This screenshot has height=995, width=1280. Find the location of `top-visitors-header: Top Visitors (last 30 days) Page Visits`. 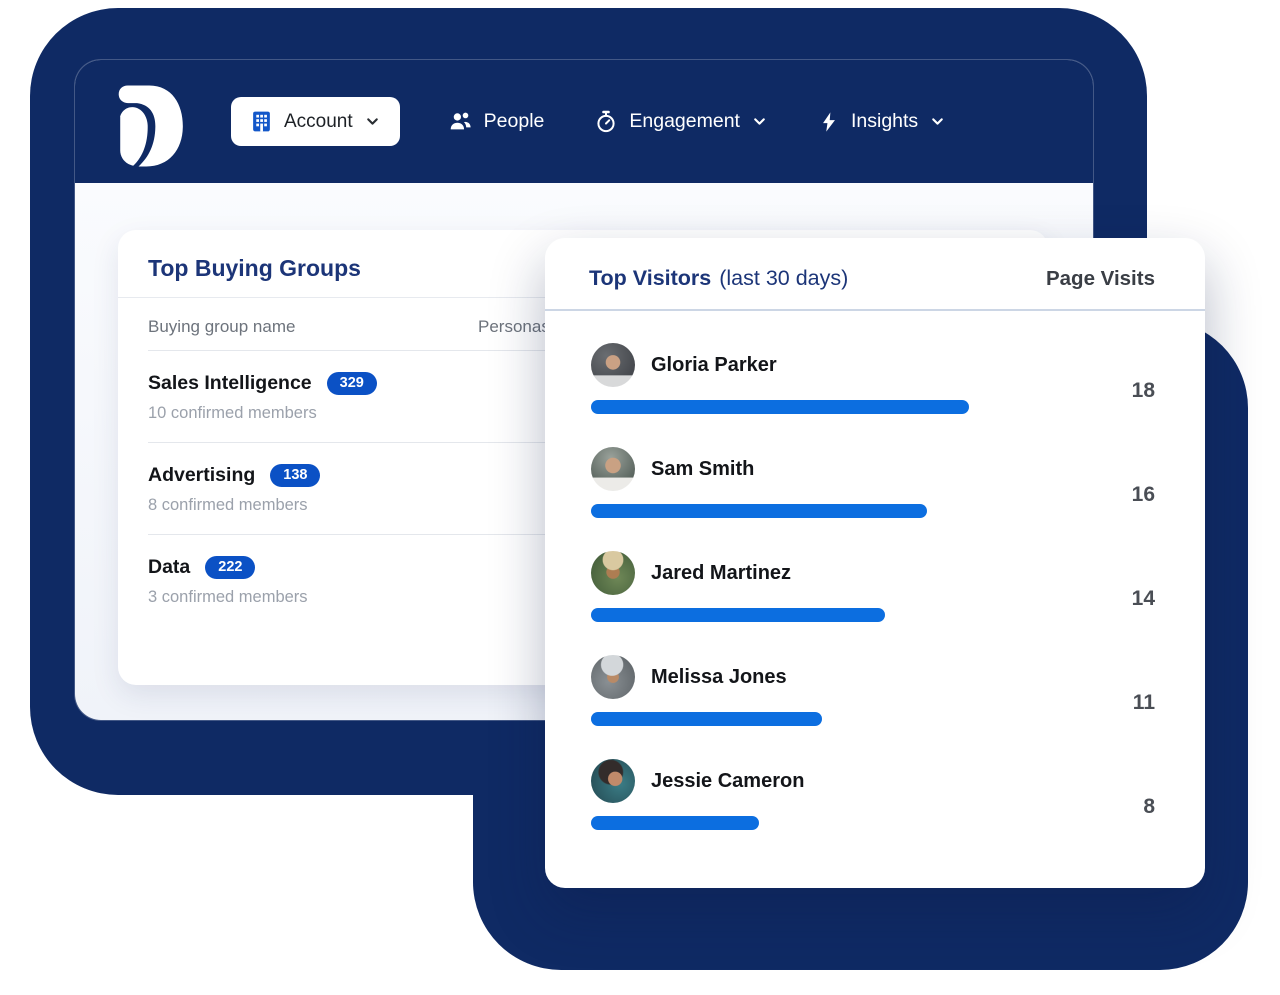

top-visitors-header: Top Visitors (last 30 days) Page Visits is located at coordinates (875, 273).